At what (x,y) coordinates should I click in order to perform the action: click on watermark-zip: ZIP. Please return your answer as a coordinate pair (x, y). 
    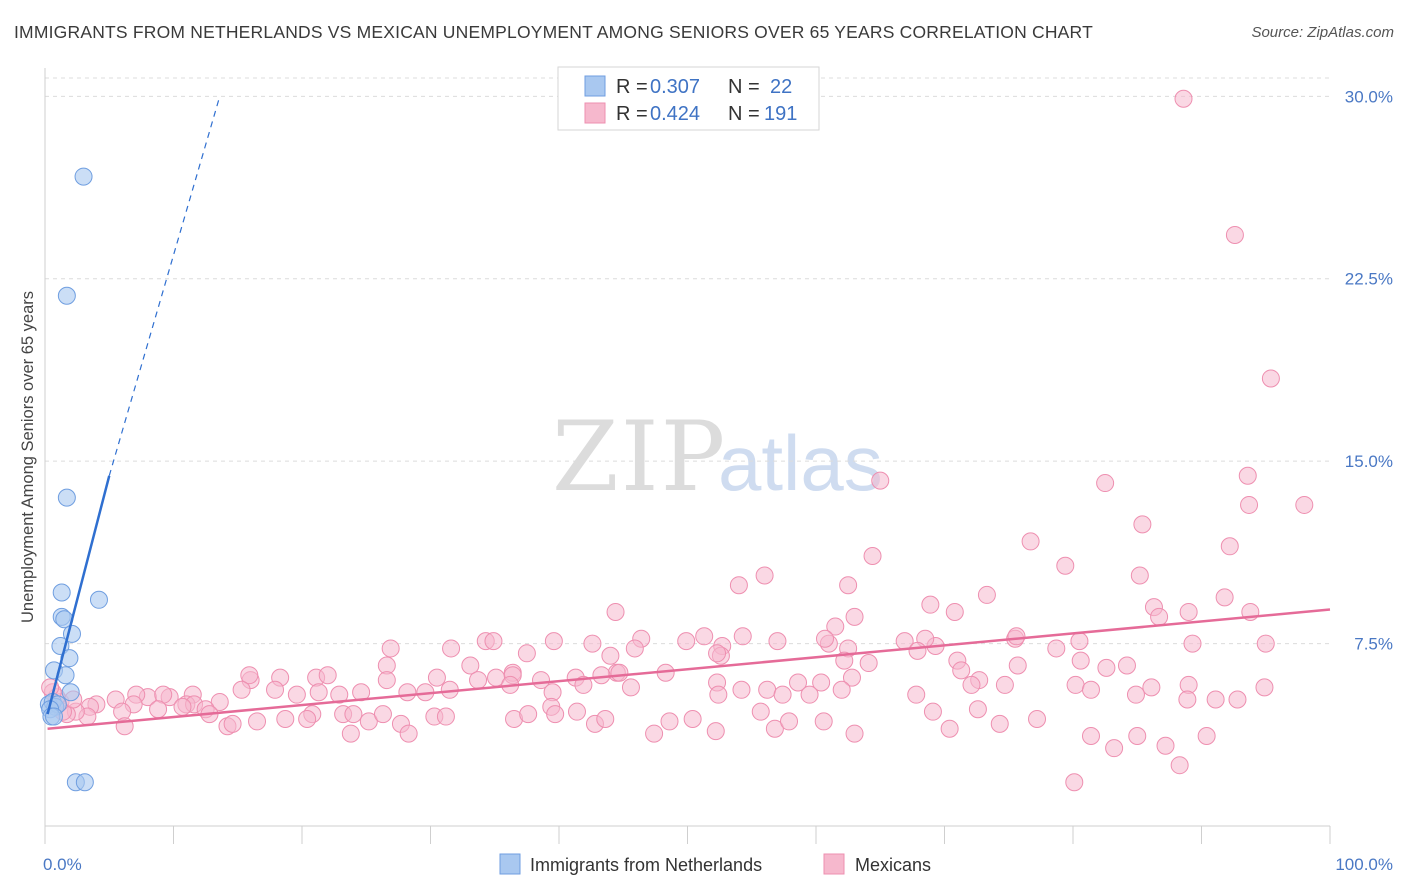
    Looking at the image, I should click on (639, 457).